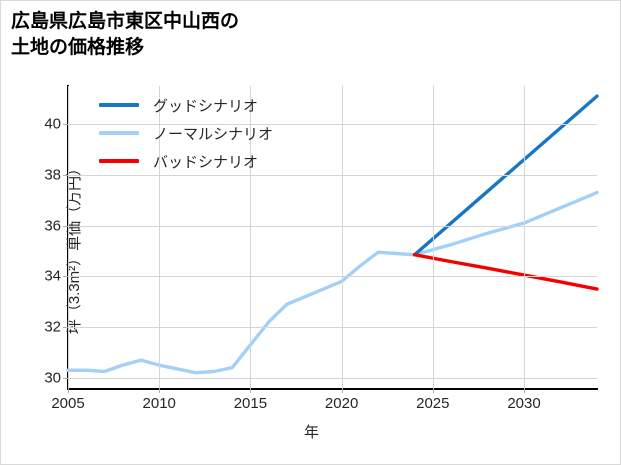 This screenshot has width=621, height=465. What do you see at coordinates (505, 272) in the screenshot?
I see `series-line` at bounding box center [505, 272].